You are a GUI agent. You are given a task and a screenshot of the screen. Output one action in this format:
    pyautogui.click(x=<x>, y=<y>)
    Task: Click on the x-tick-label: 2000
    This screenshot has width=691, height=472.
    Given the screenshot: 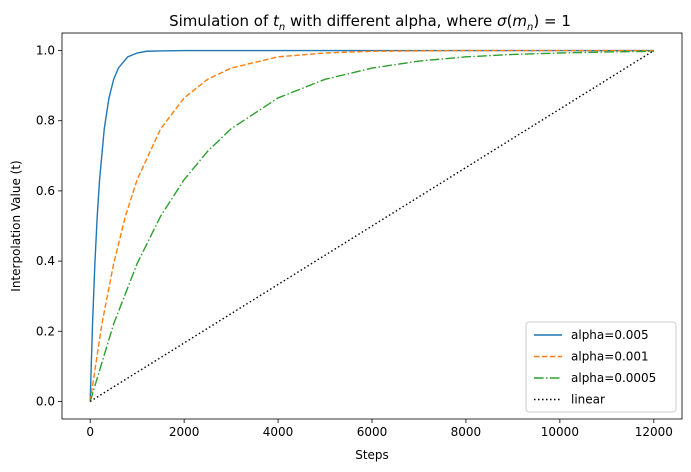 What is the action you would take?
    pyautogui.click(x=184, y=432)
    